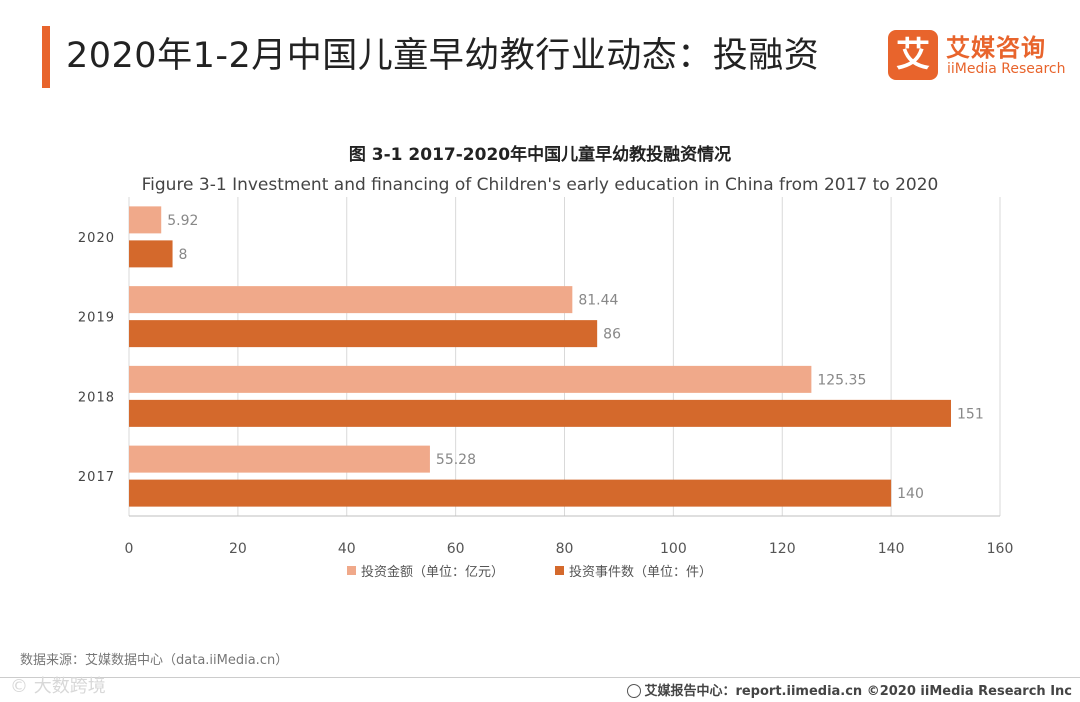 The height and width of the screenshot is (702, 1080). I want to click on x-tick-label: 80, so click(565, 549).